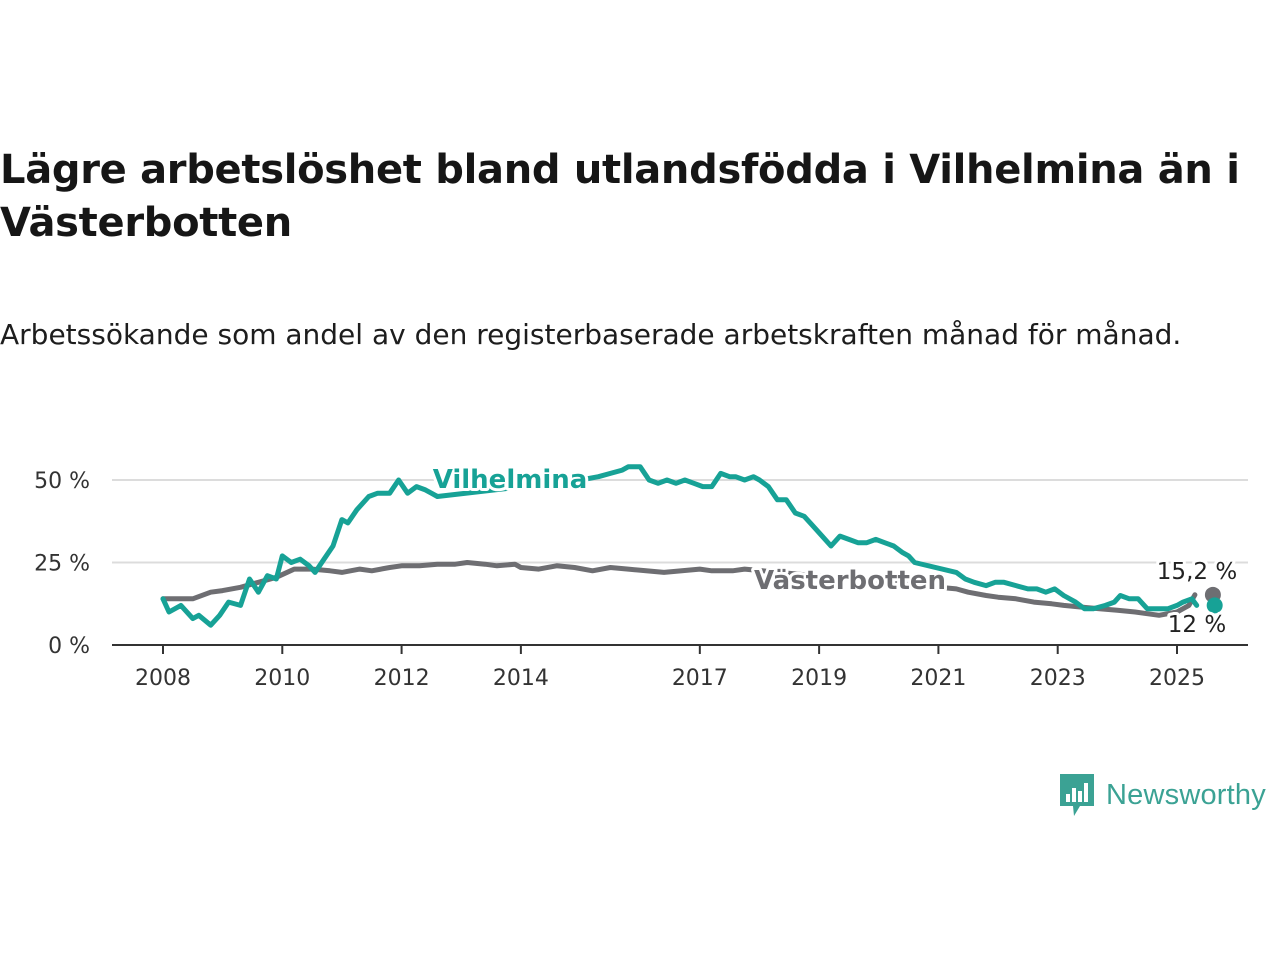 This screenshot has width=1280, height=960. I want to click on end-label-vasterbotten: 15,2 %, so click(1197, 572).